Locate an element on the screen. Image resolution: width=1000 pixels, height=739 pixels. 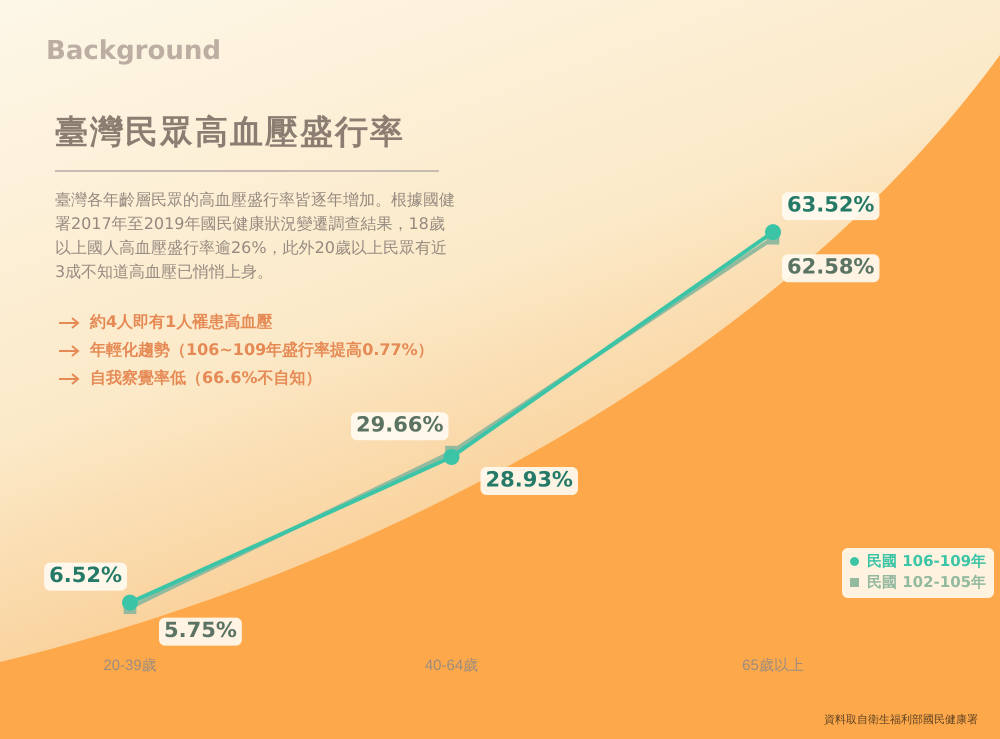
annotation: 臺灣各年齡層民眾的高血壓盛行率皆逐年增加。根據國健署2017年至2019年國民健康狀況變遷調查結果，18歲以上國人高血壓盛行率逾26%，此外20歲以上民眾有近3成不知道高血壓已悄悄上身。 is located at coordinates (255, 236).